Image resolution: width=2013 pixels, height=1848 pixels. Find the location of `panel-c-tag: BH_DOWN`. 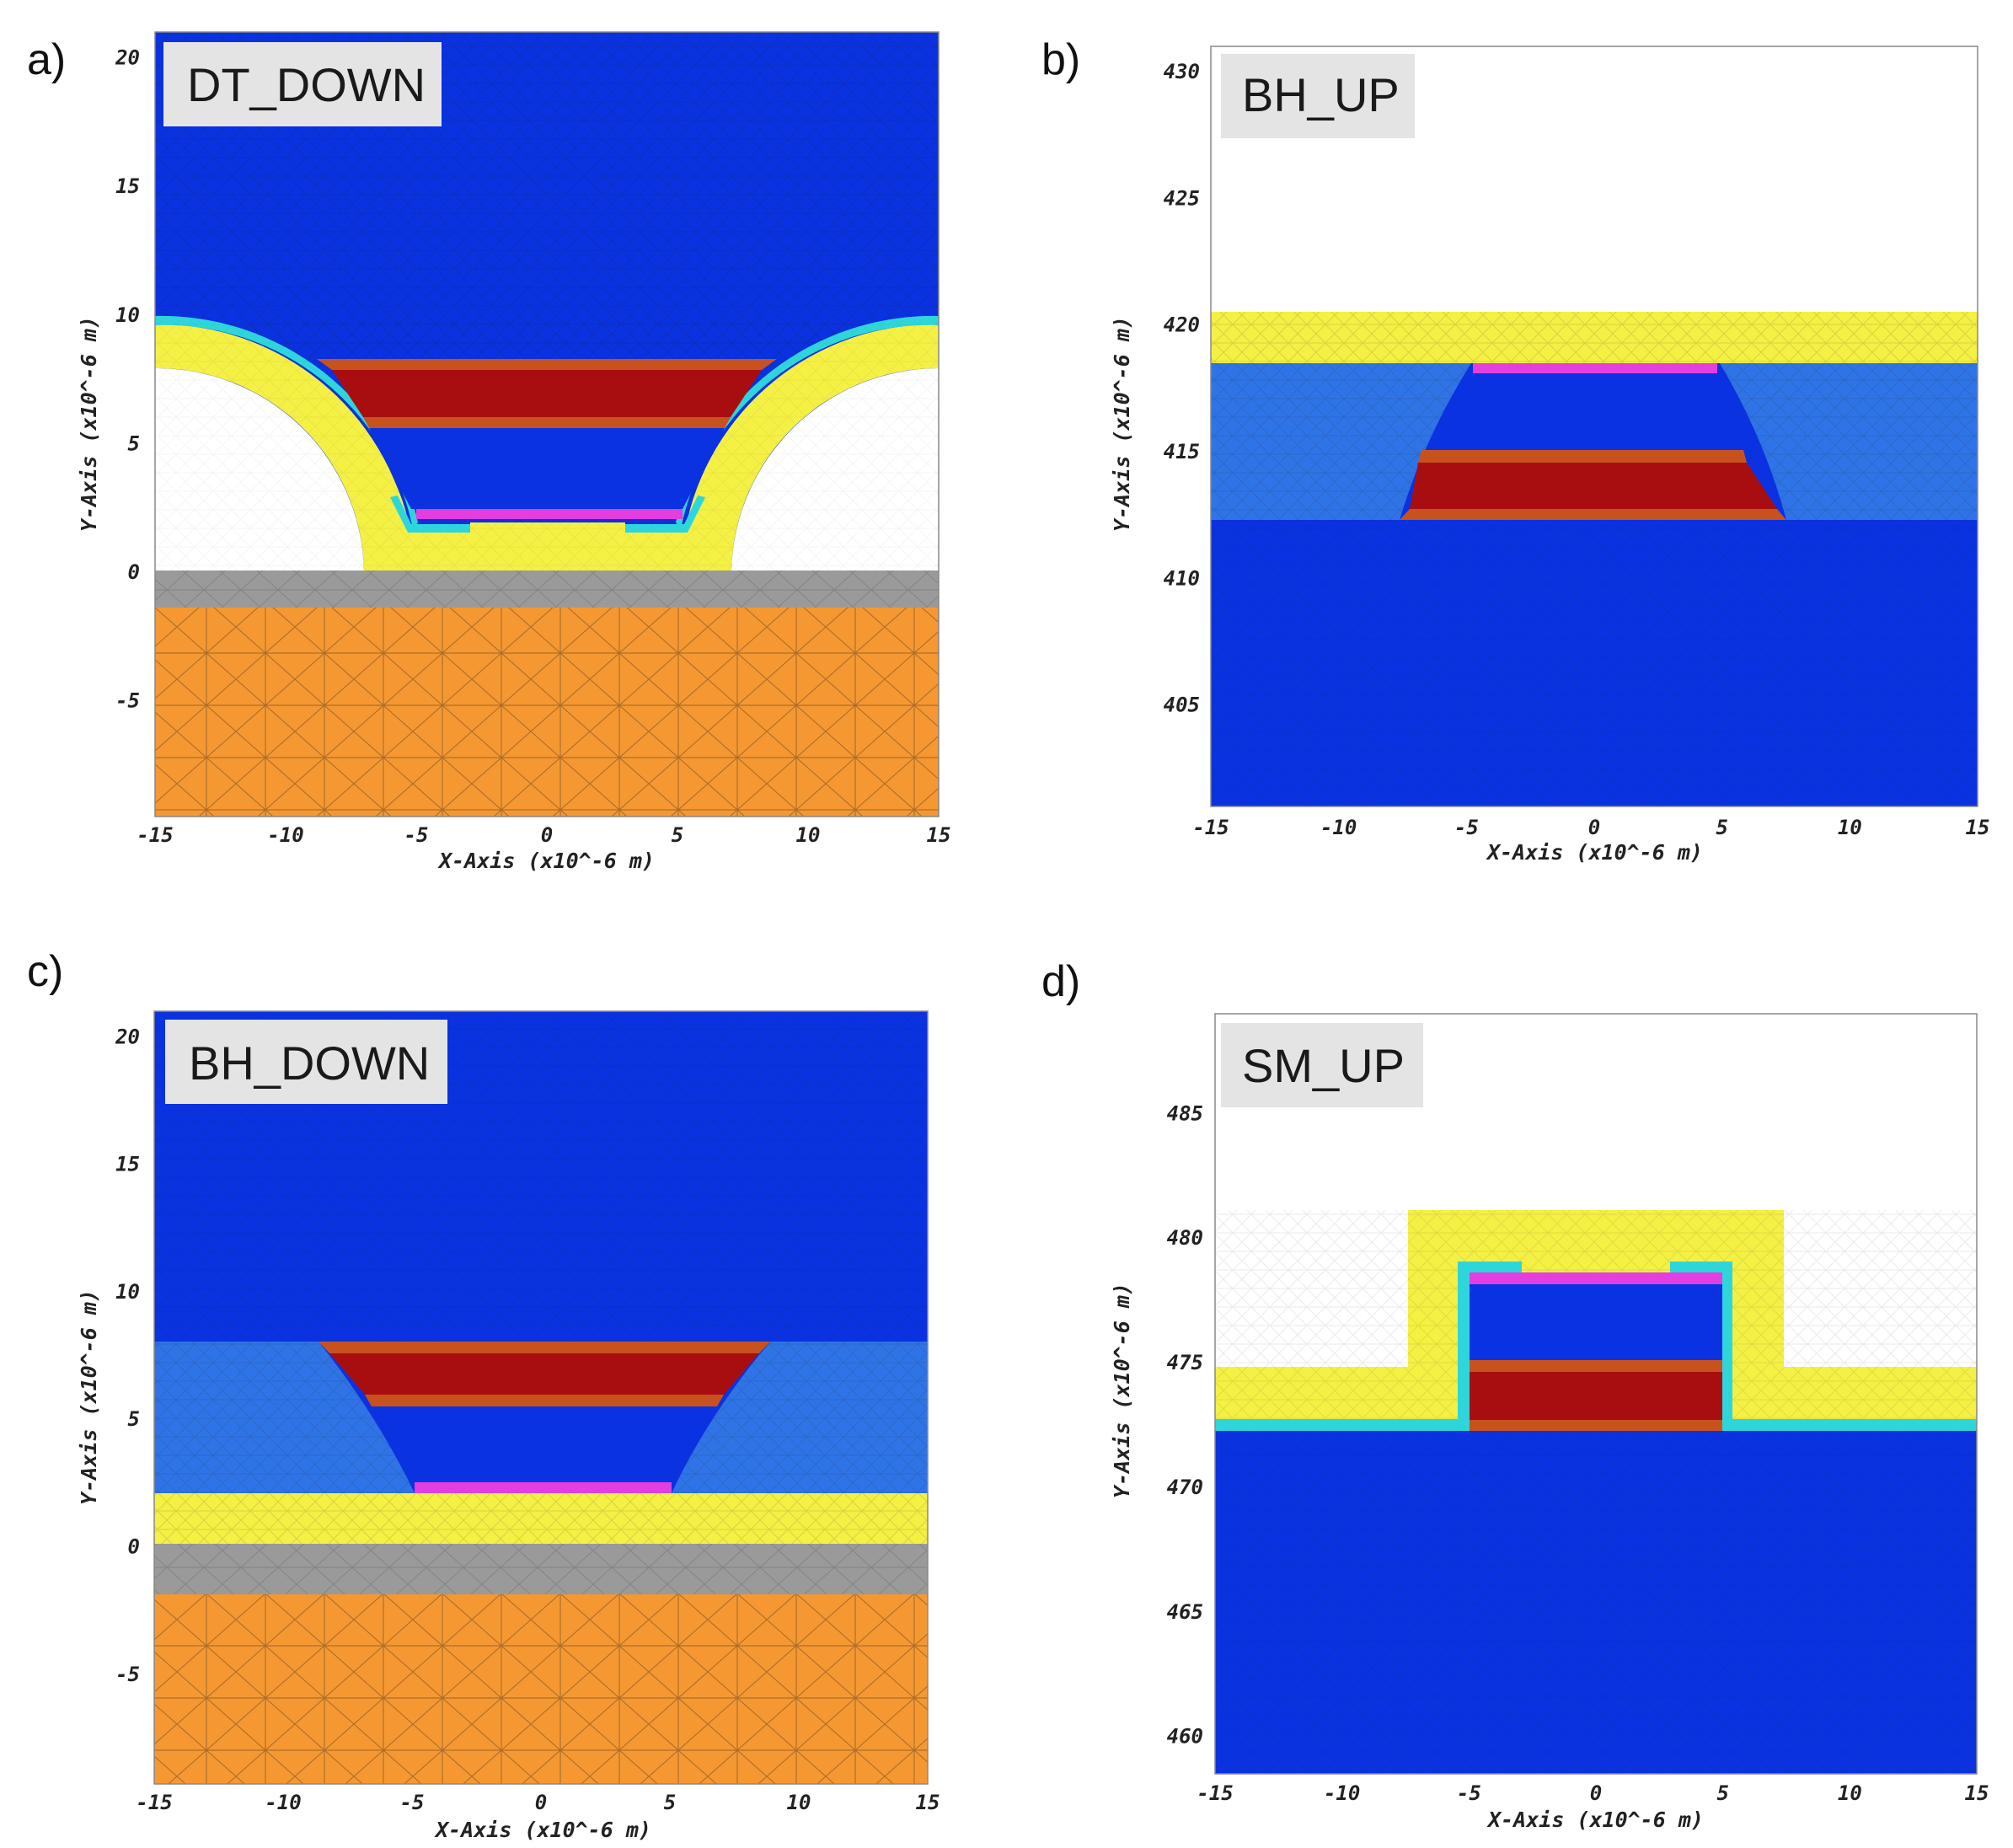

panel-c-tag: BH_DOWN is located at coordinates (309, 1063).